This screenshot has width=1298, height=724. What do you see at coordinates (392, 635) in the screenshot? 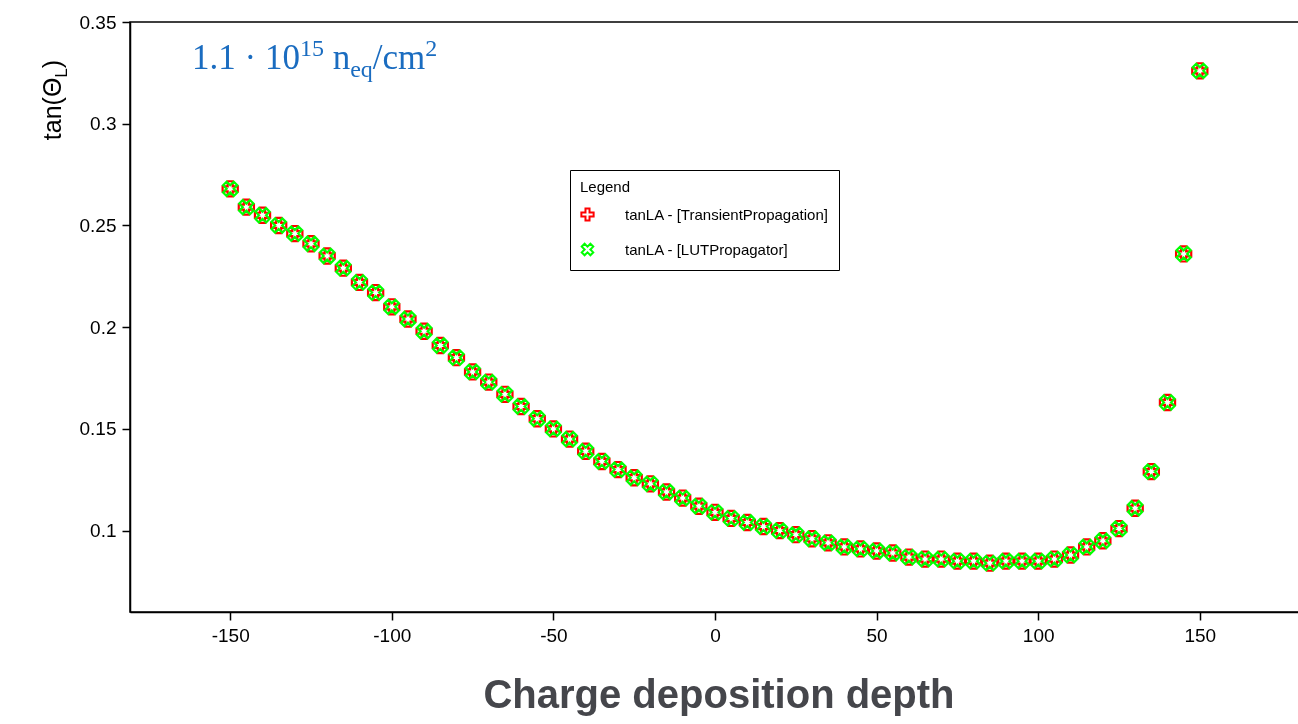
I see `x-tick-label: -100` at bounding box center [392, 635].